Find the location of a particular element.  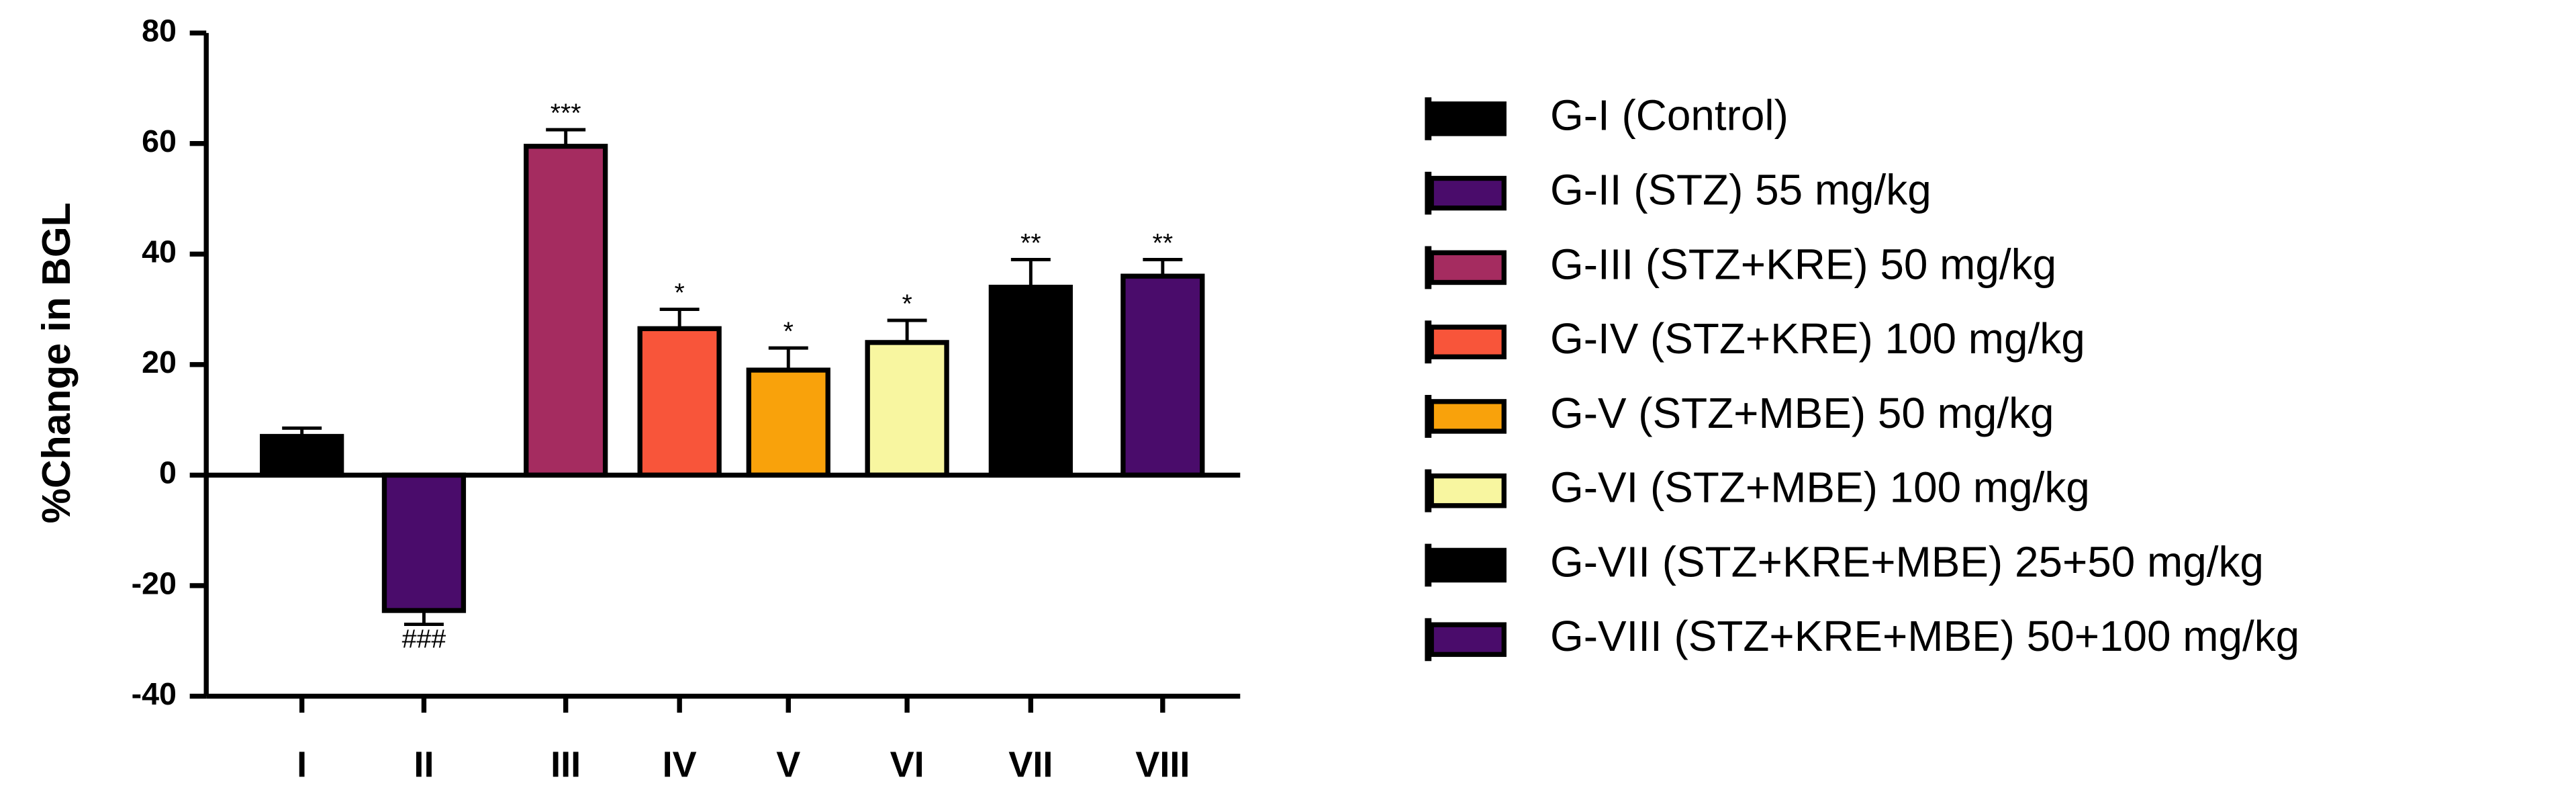

y-tick-label: -40 is located at coordinates (154, 694).